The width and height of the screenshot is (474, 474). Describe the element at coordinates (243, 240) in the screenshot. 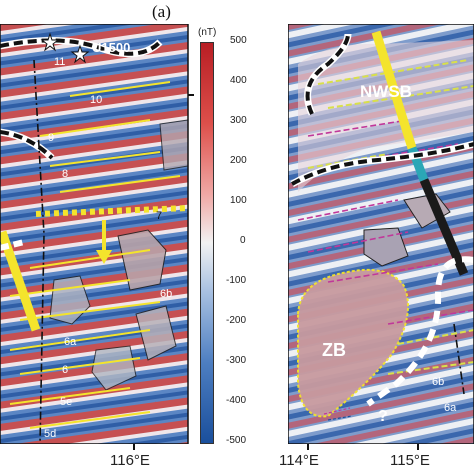

I see `colorbar-tick: 0` at that location.